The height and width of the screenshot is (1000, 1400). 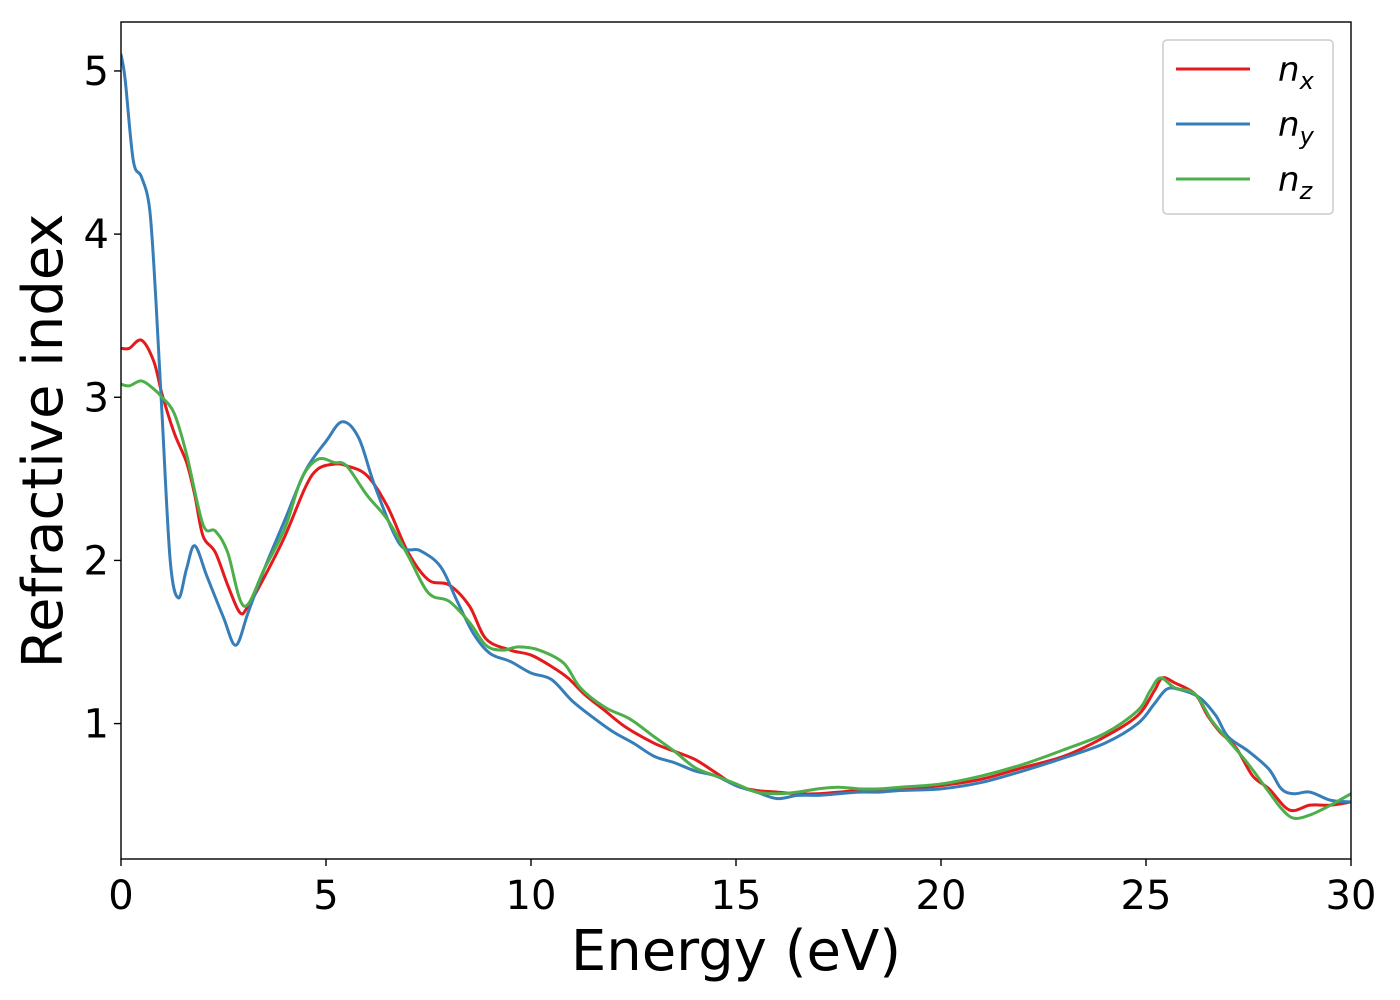 I want to click on y-tick-label: 3, so click(x=96, y=398).